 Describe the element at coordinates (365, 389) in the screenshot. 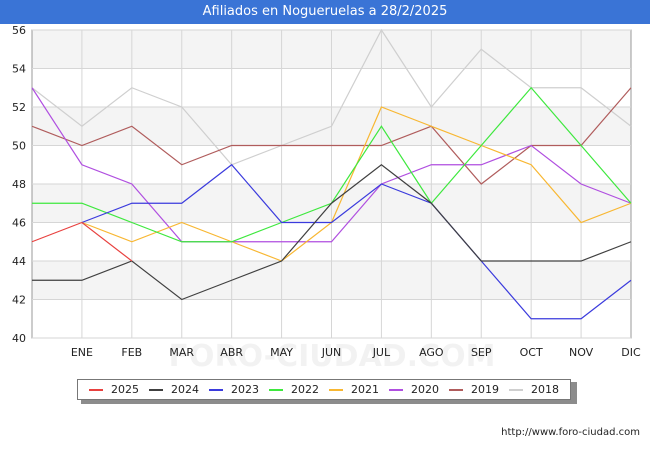

I see `legend-label: 2021` at that location.